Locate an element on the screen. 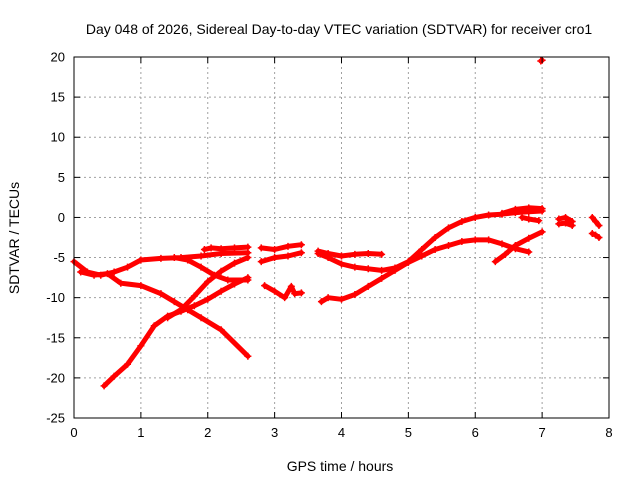  x-tick-label: 3 is located at coordinates (274, 432).